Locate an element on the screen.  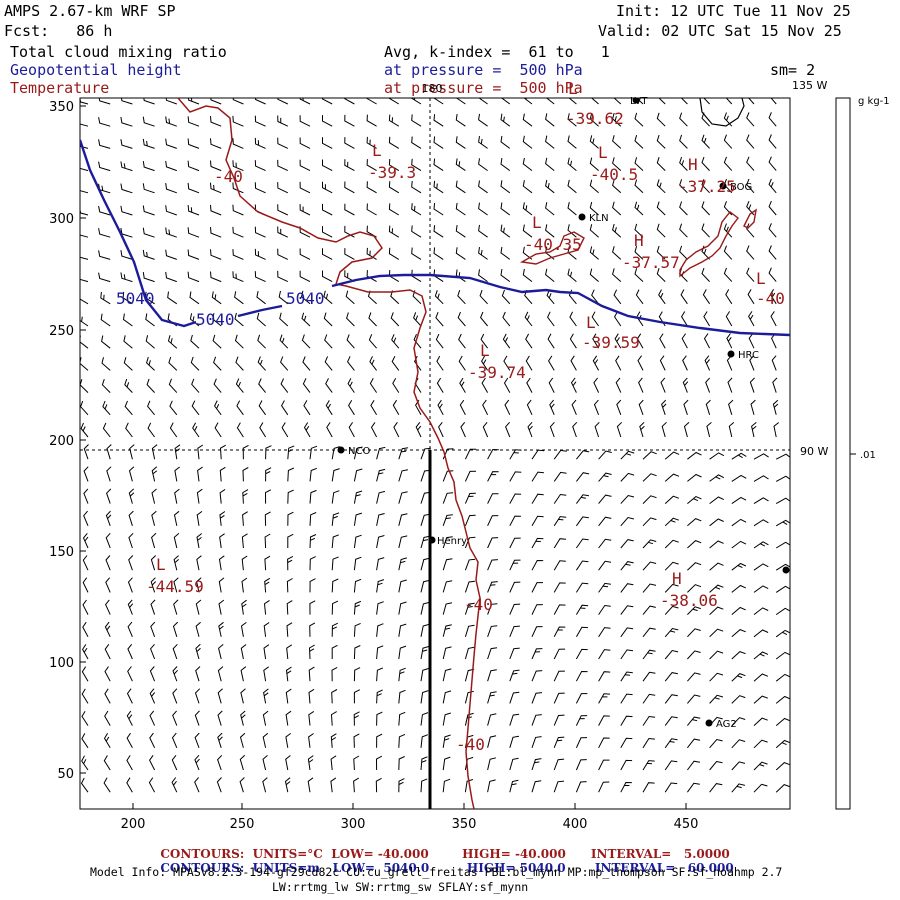
footer-token: HIGH= is located at coordinates (491, 868).